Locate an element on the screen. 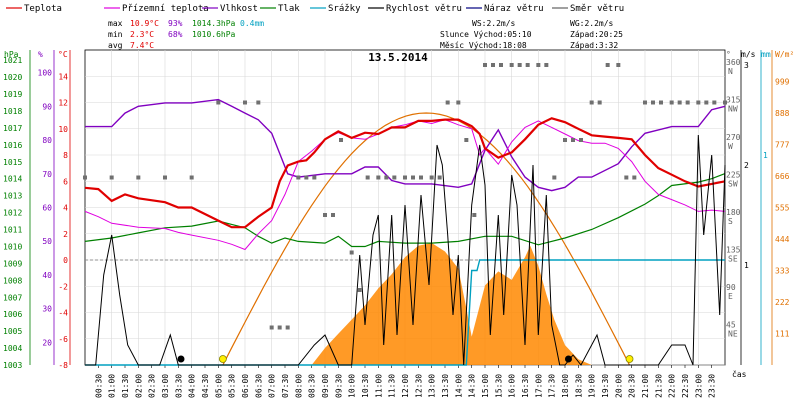  pct-tick-label: 90 is located at coordinates (47, 106).